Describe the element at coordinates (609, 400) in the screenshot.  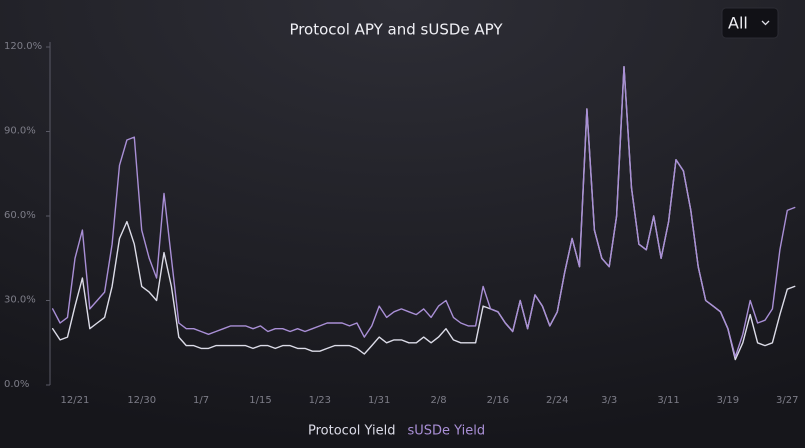
I see `x-tick-label: 3/3` at that location.